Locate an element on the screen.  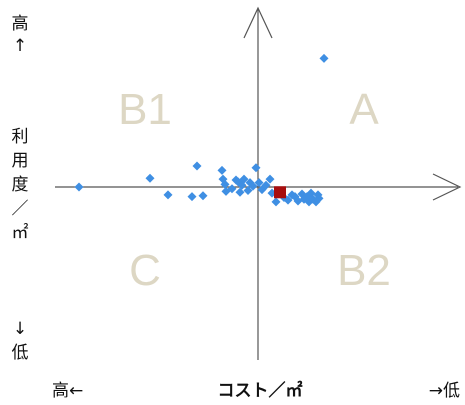
quadrant-label-b2: B2 is located at coordinates (364, 270).